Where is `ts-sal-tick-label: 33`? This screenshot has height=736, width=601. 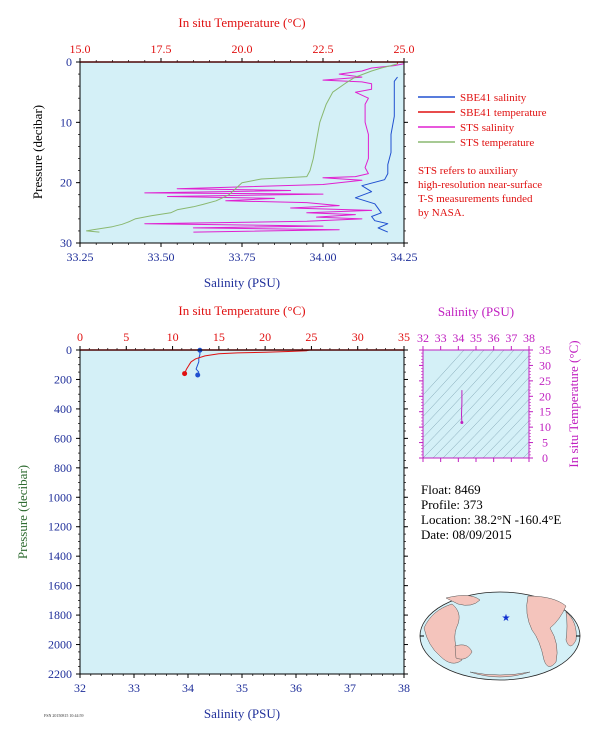
ts-sal-tick-label: 33 is located at coordinates (441, 338).